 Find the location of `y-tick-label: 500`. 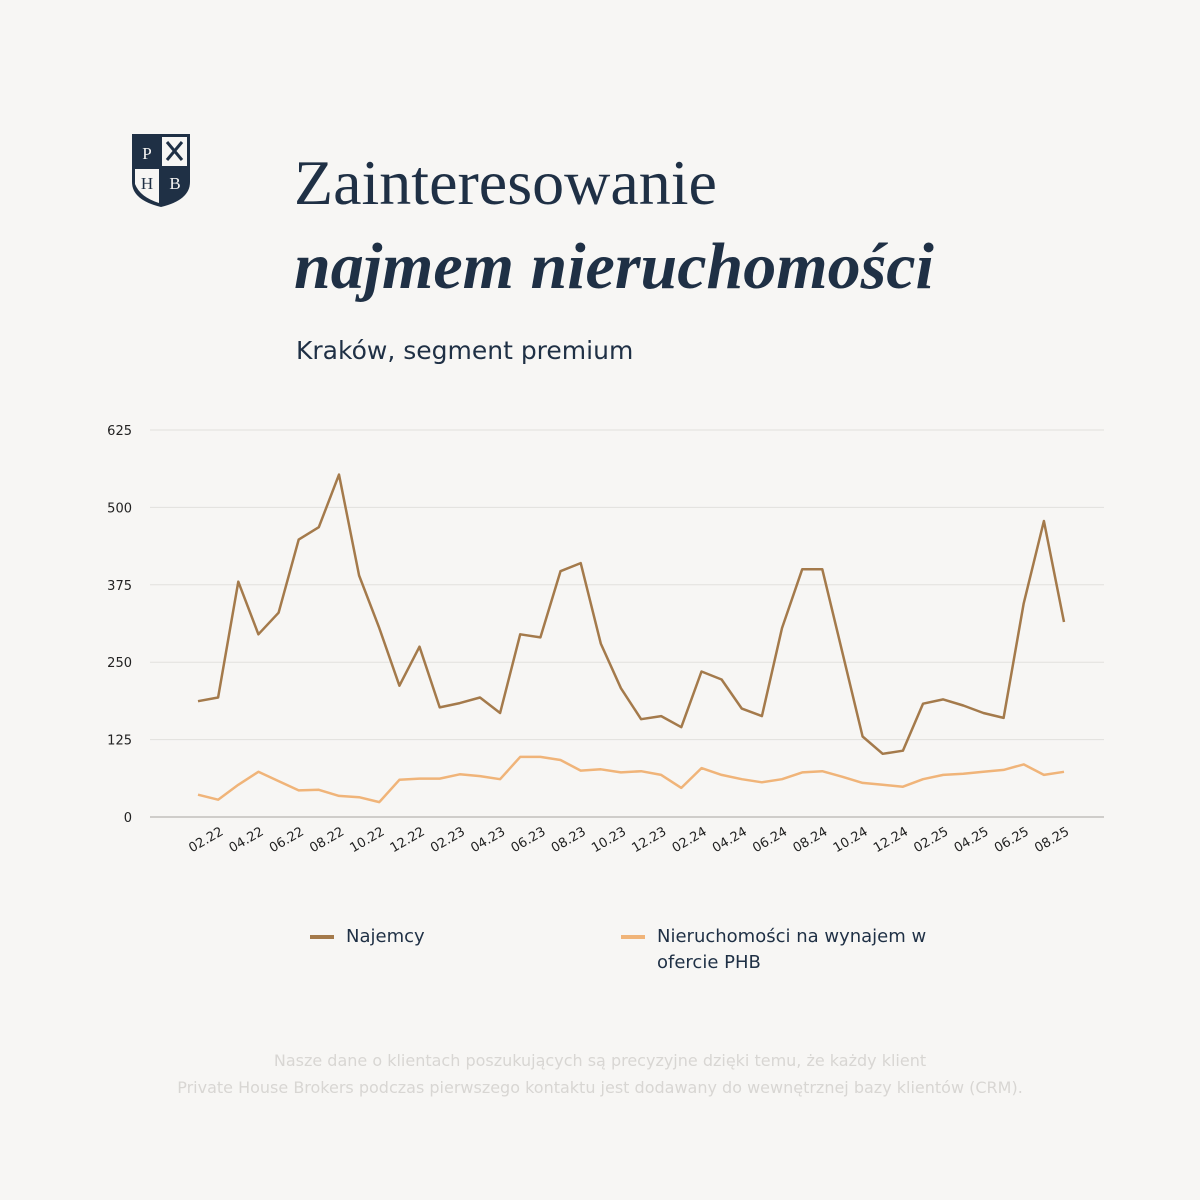

y-tick-label: 500 is located at coordinates (119, 508).